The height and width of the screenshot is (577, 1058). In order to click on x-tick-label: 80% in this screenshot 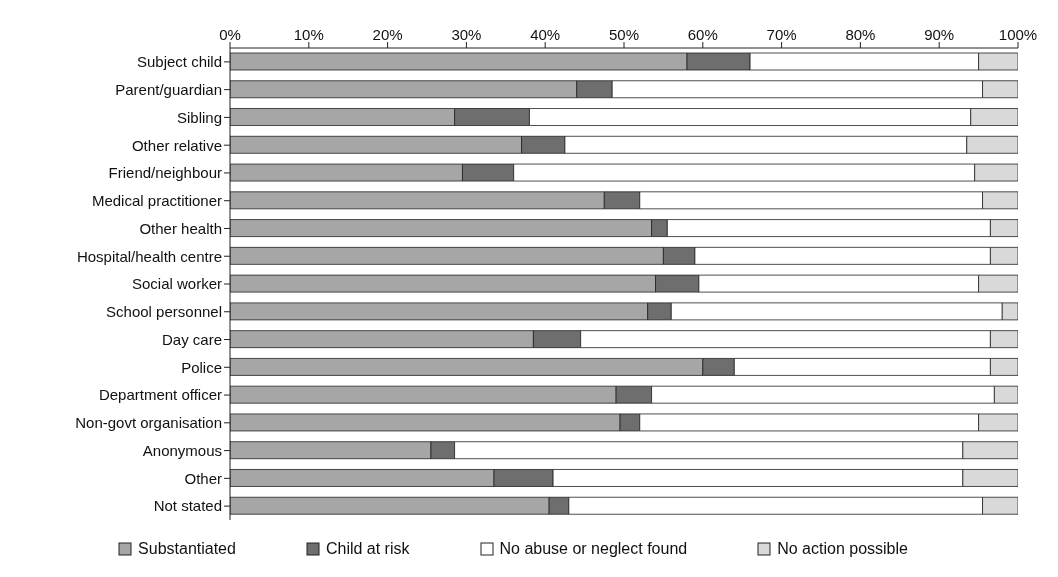, I will do `click(860, 34)`.